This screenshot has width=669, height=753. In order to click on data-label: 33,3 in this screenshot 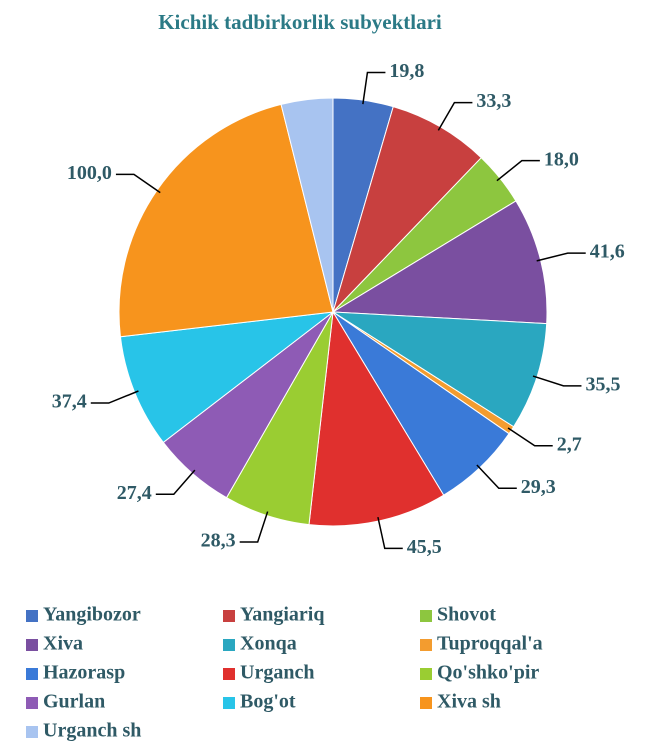, I will do `click(493, 101)`.